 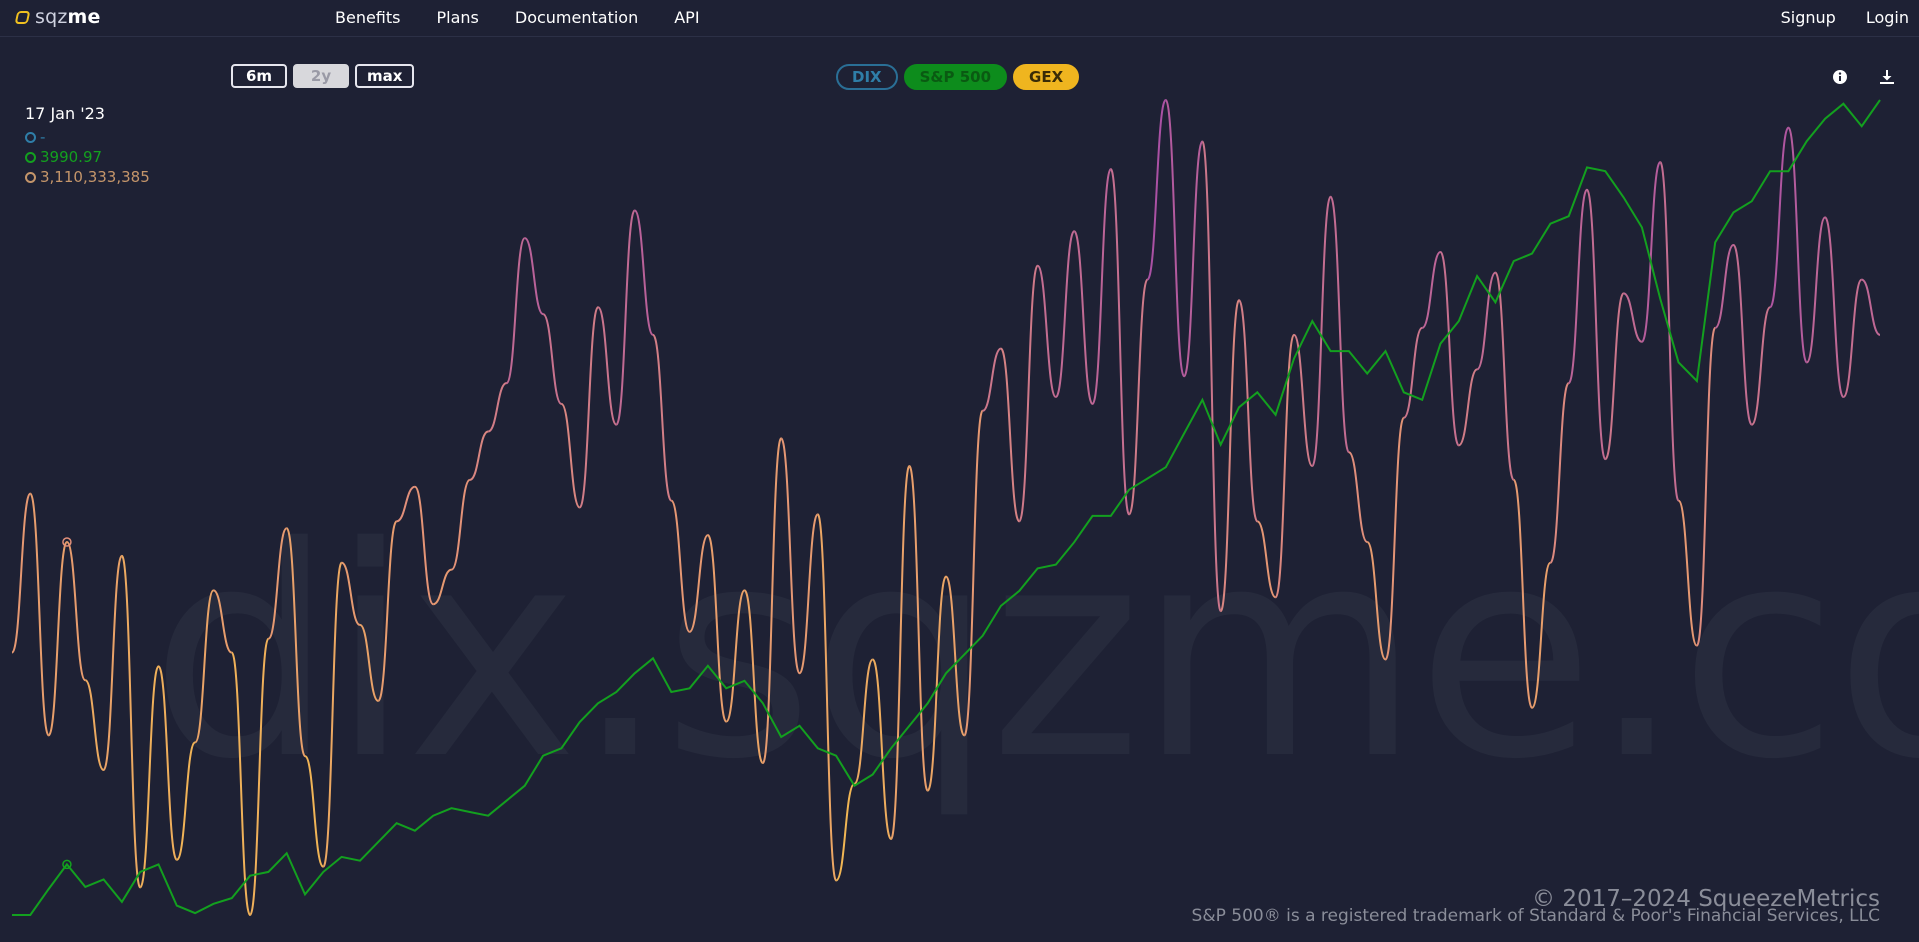 I want to click on readout-gex-row: 3,110,333,385, so click(x=87, y=177).